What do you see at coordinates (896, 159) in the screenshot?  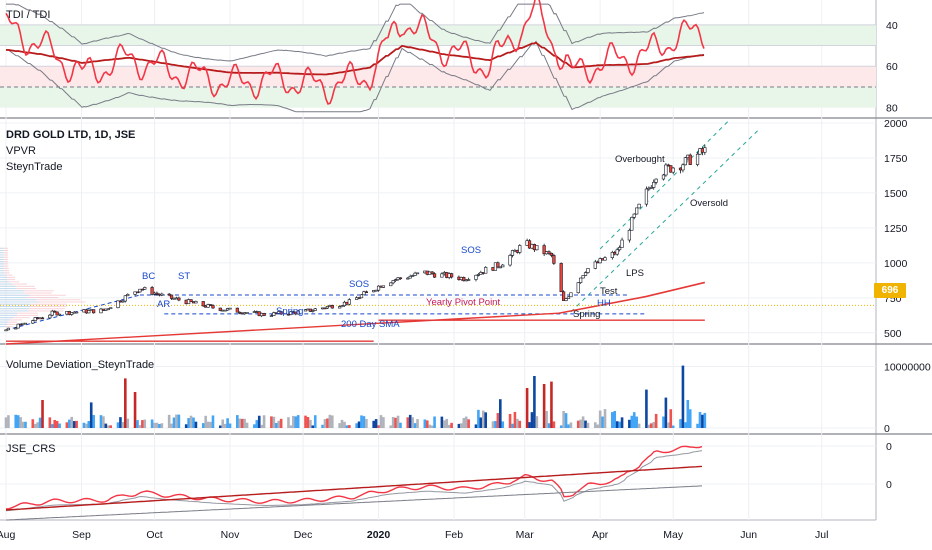 I see `price-tick-label: 1750` at bounding box center [896, 159].